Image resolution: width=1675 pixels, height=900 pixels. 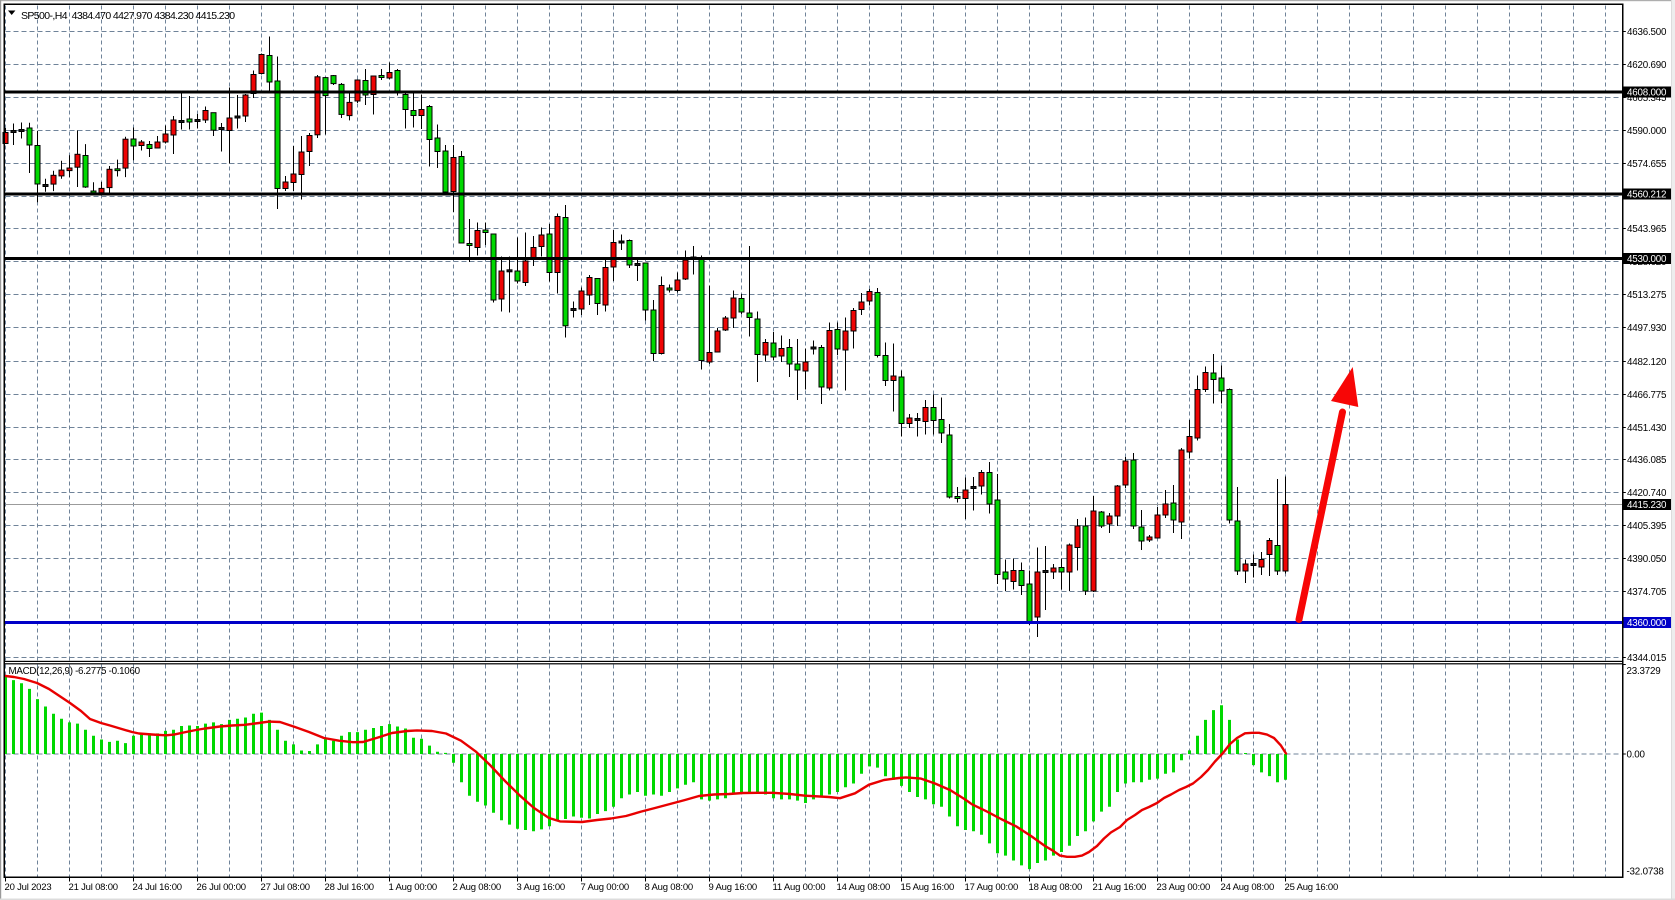 What do you see at coordinates (1646, 872) in the screenshot?
I see `svg-text: -32.0738` at bounding box center [1646, 872].